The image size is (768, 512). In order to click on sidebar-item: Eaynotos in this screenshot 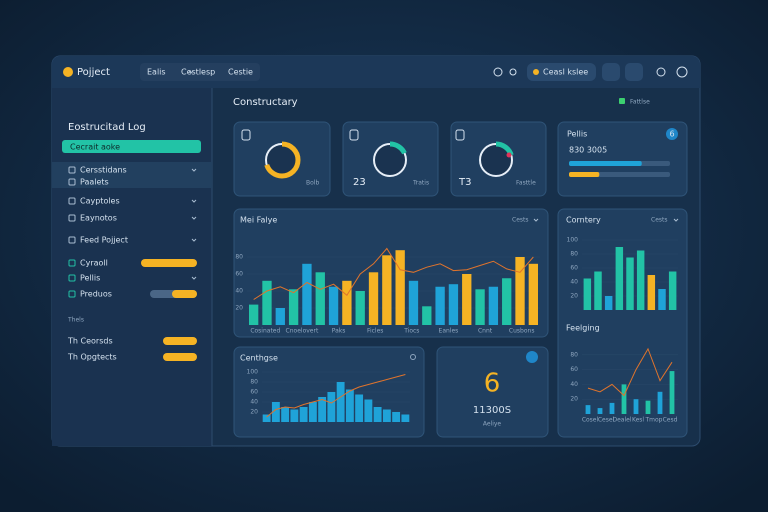, I will do `click(98, 218)`.